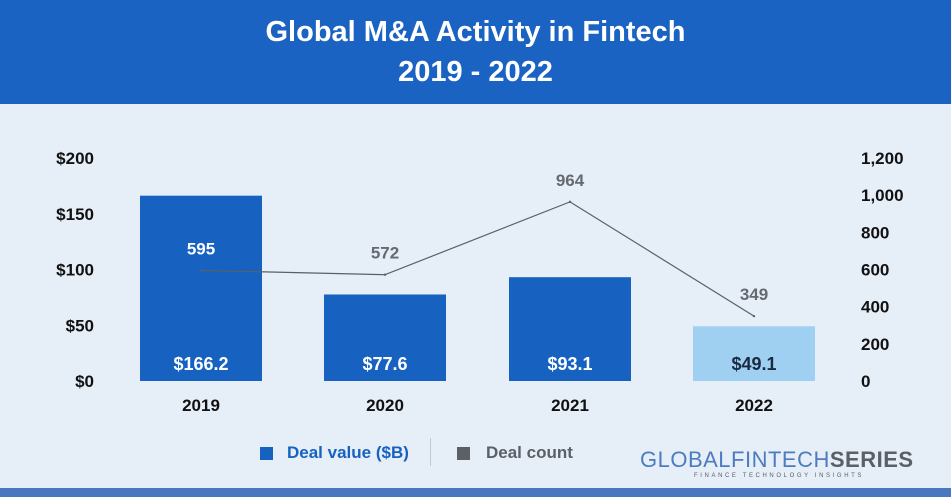  I want to click on deal-count-label: 595, so click(201, 248).